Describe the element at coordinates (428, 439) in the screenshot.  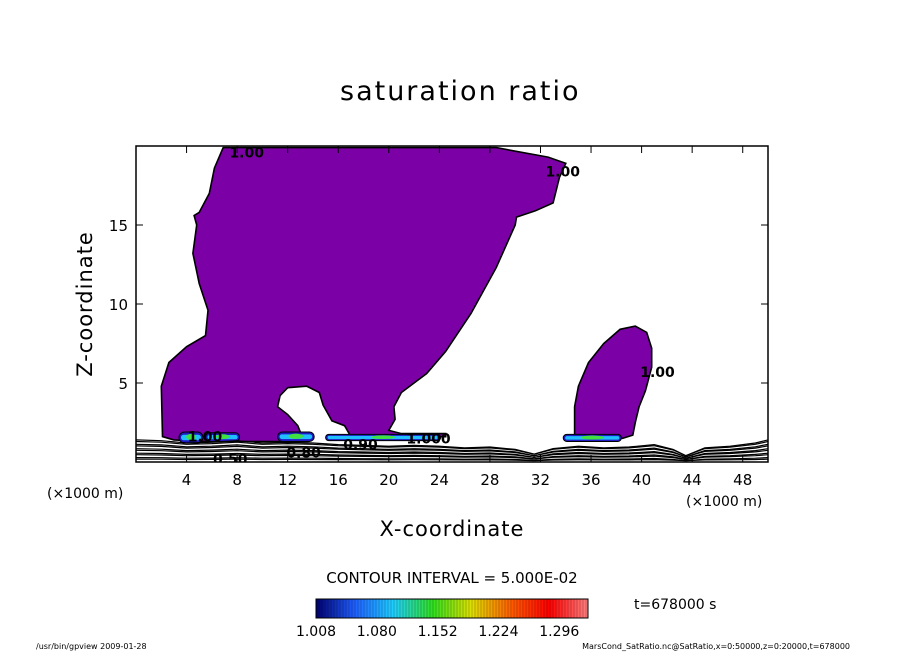
I see `contour-label: 1.000` at that location.